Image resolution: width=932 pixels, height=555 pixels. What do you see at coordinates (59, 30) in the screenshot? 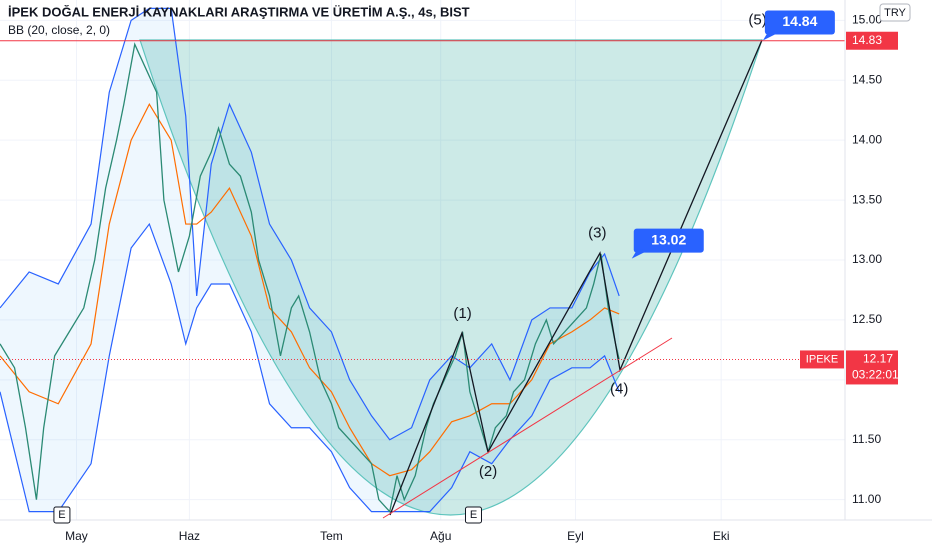
I see `indicator-label: BB (20, close, 2, 0)` at bounding box center [59, 30].